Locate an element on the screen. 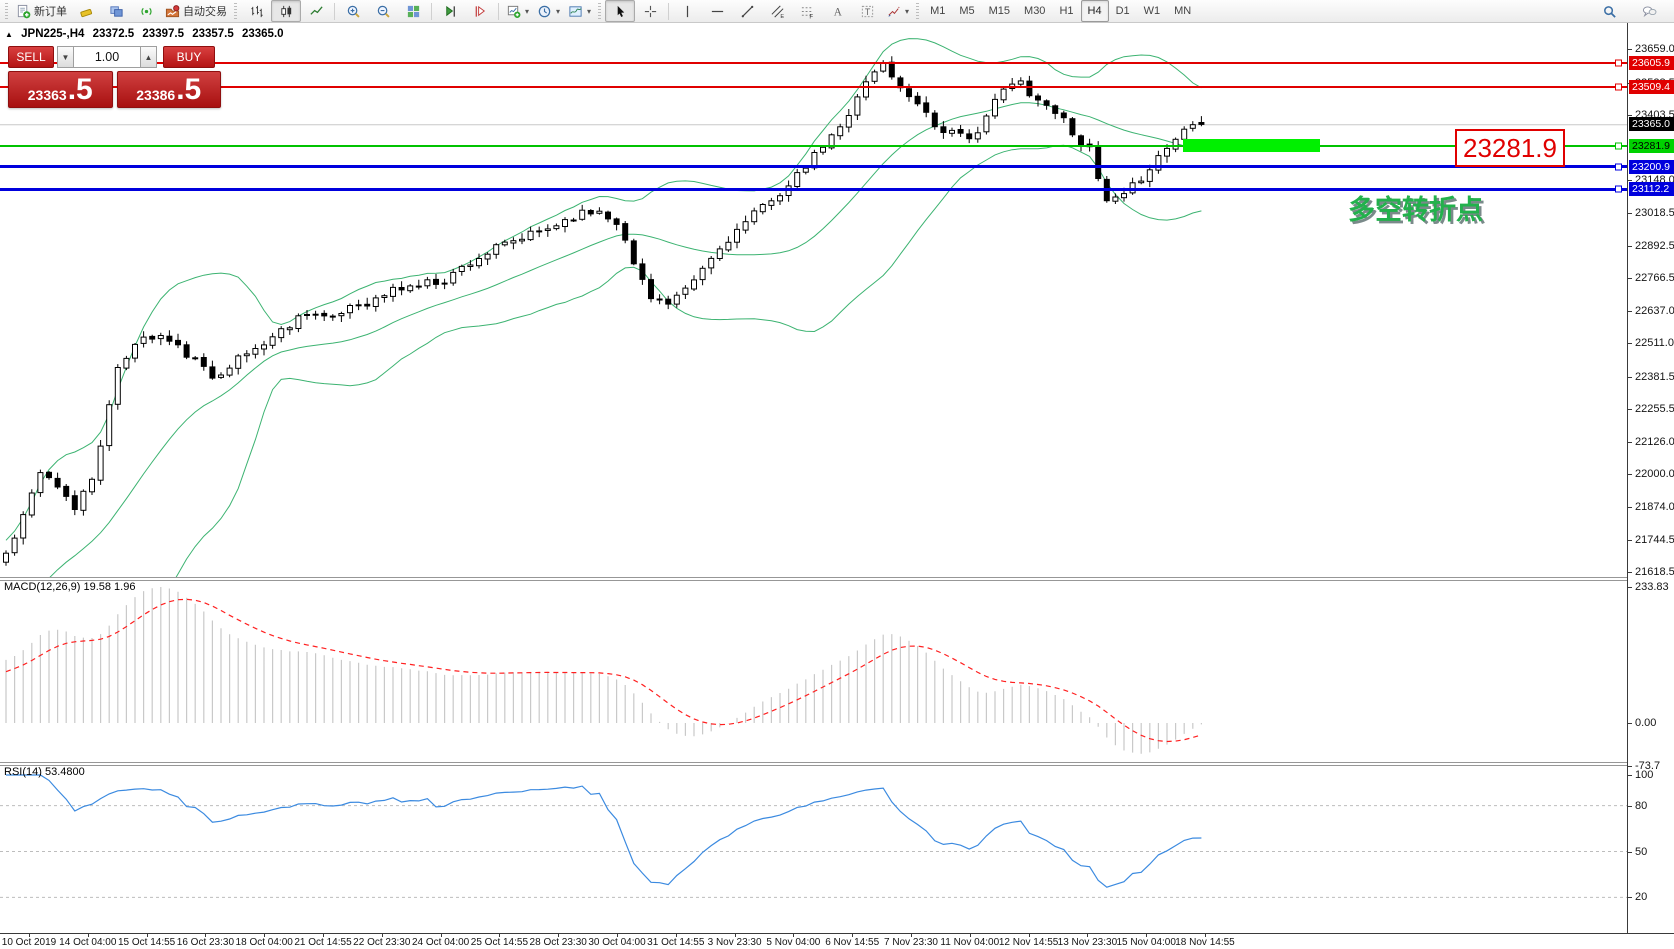  timeframe-h1-button: H1 is located at coordinates (1066, 11).